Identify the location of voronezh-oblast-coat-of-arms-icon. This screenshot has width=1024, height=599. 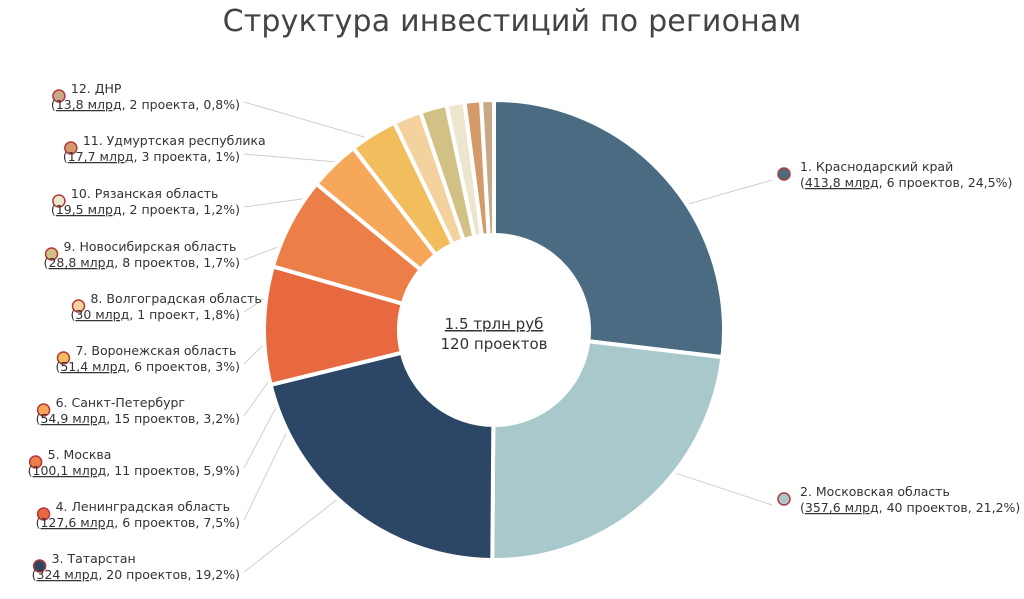
(63, 358).